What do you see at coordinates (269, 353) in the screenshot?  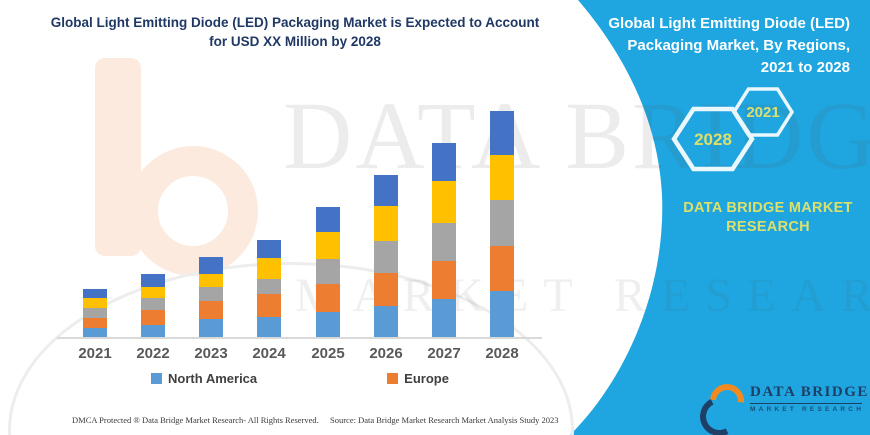 I see `x-axis-label-2024: 2024` at bounding box center [269, 353].